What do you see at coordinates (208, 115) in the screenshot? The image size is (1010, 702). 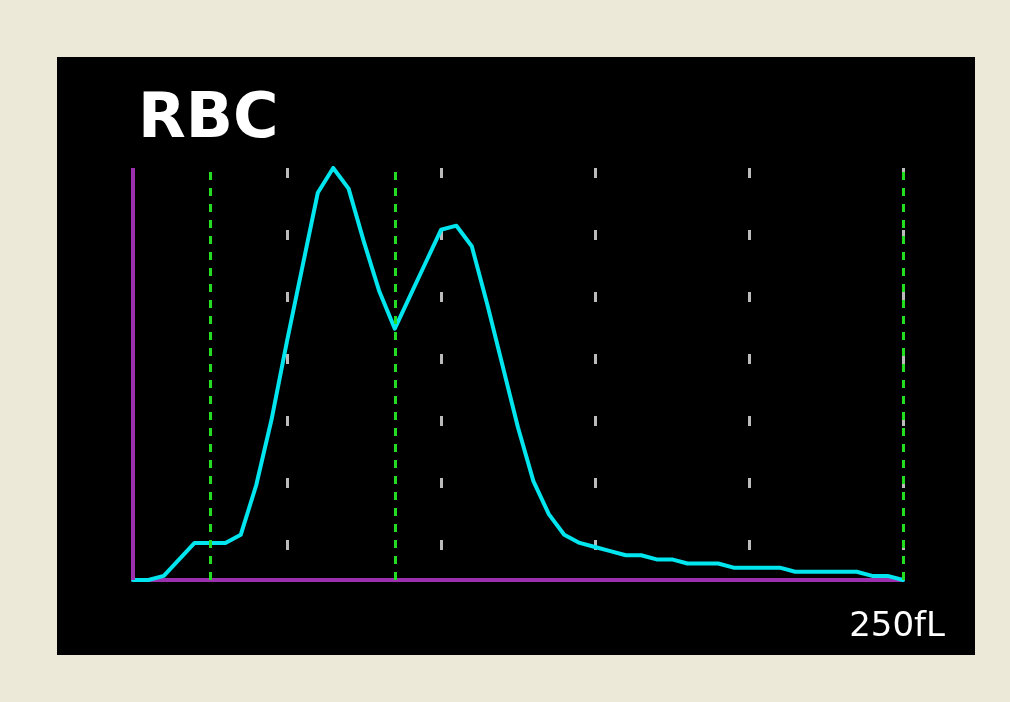 I see `chart-title: RBC` at bounding box center [208, 115].